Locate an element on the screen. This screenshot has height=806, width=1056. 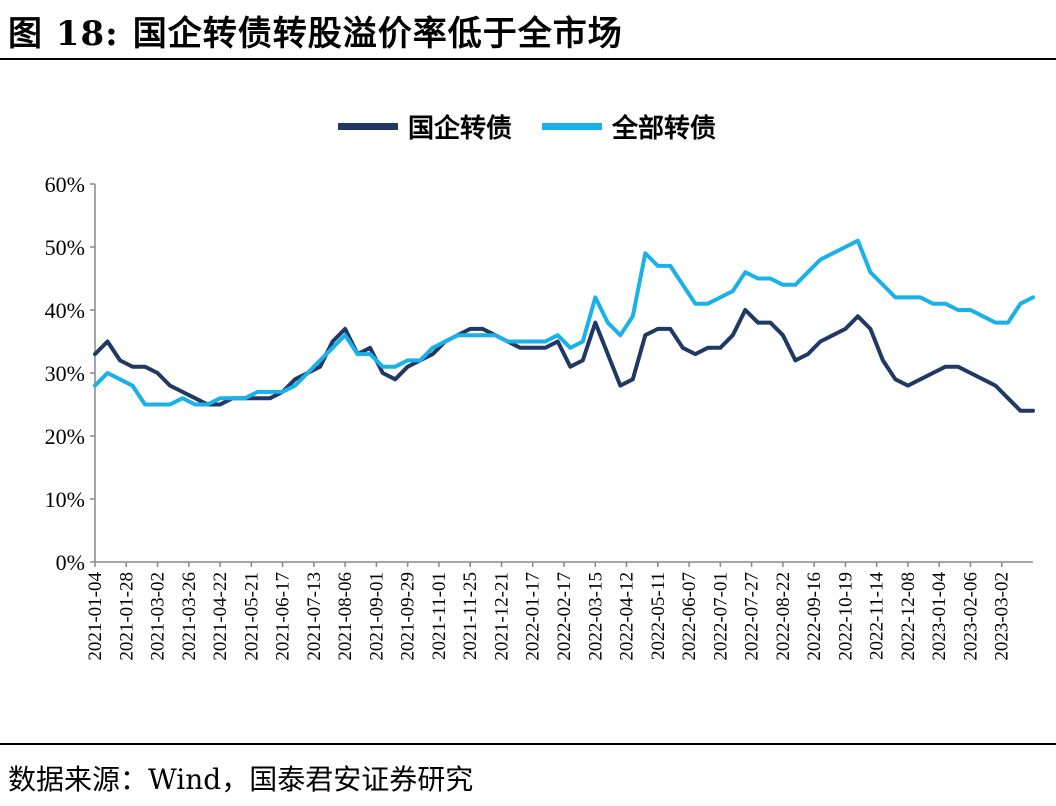
y-tick-label: 60% is located at coordinates (65, 184).